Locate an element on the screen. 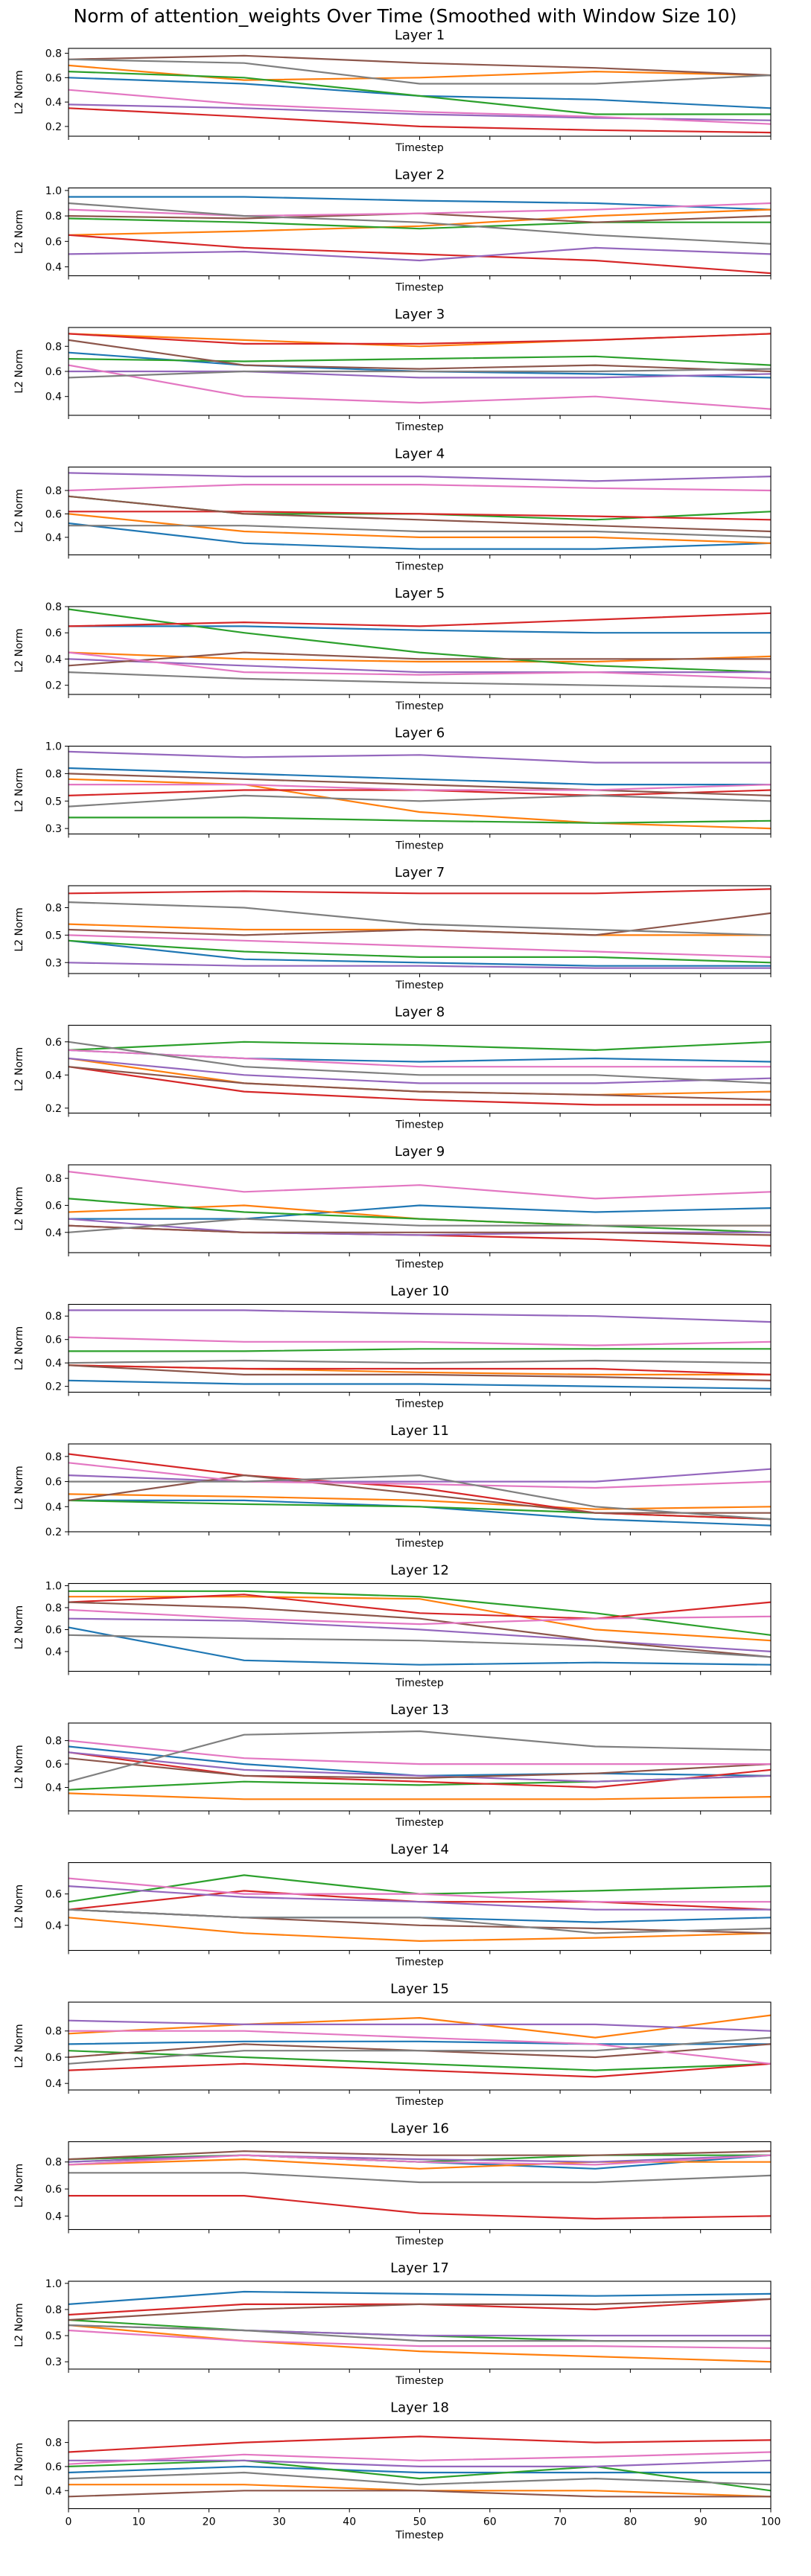 This screenshot has height=2576, width=811. x-tick-label: 40 is located at coordinates (349, 2522).